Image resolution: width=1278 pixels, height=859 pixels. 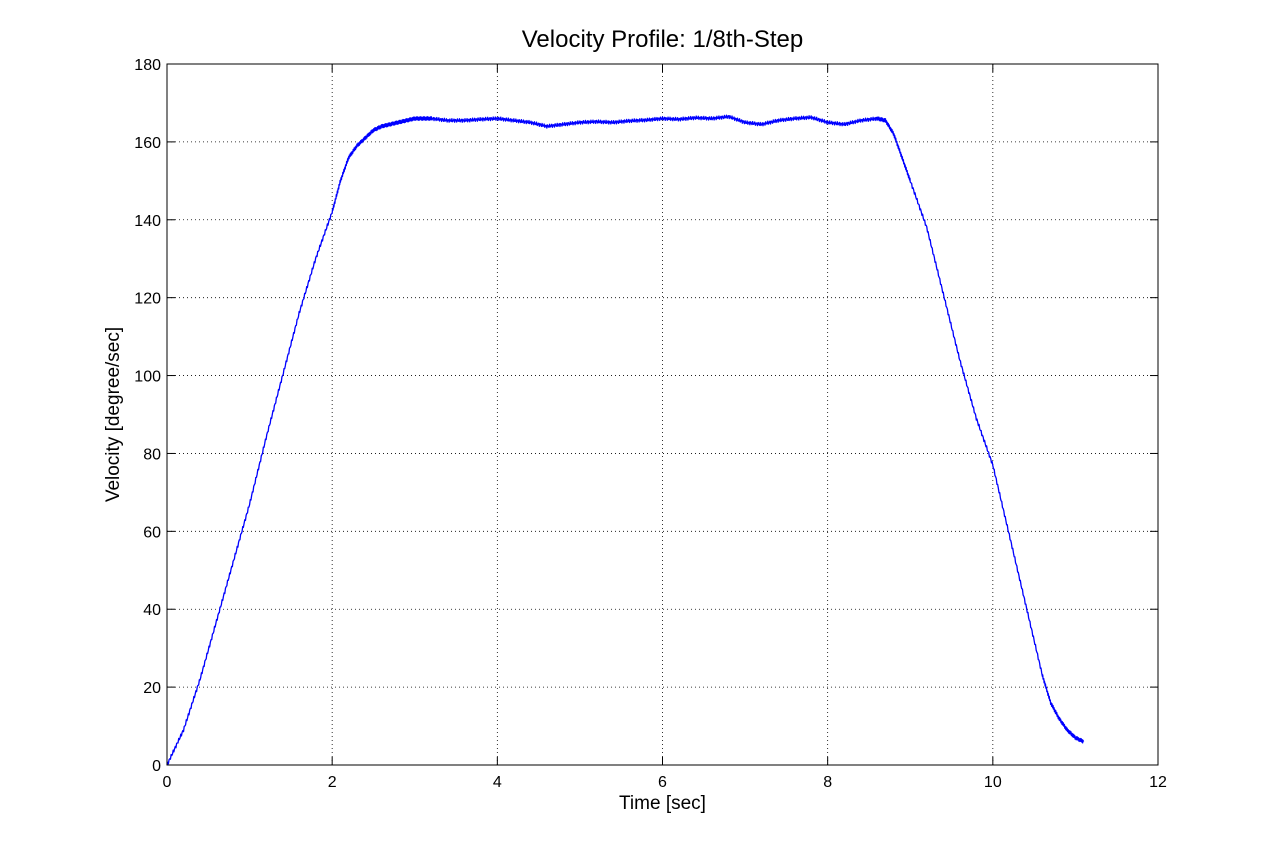 I want to click on y-tick-label: 160, so click(x=147, y=143).